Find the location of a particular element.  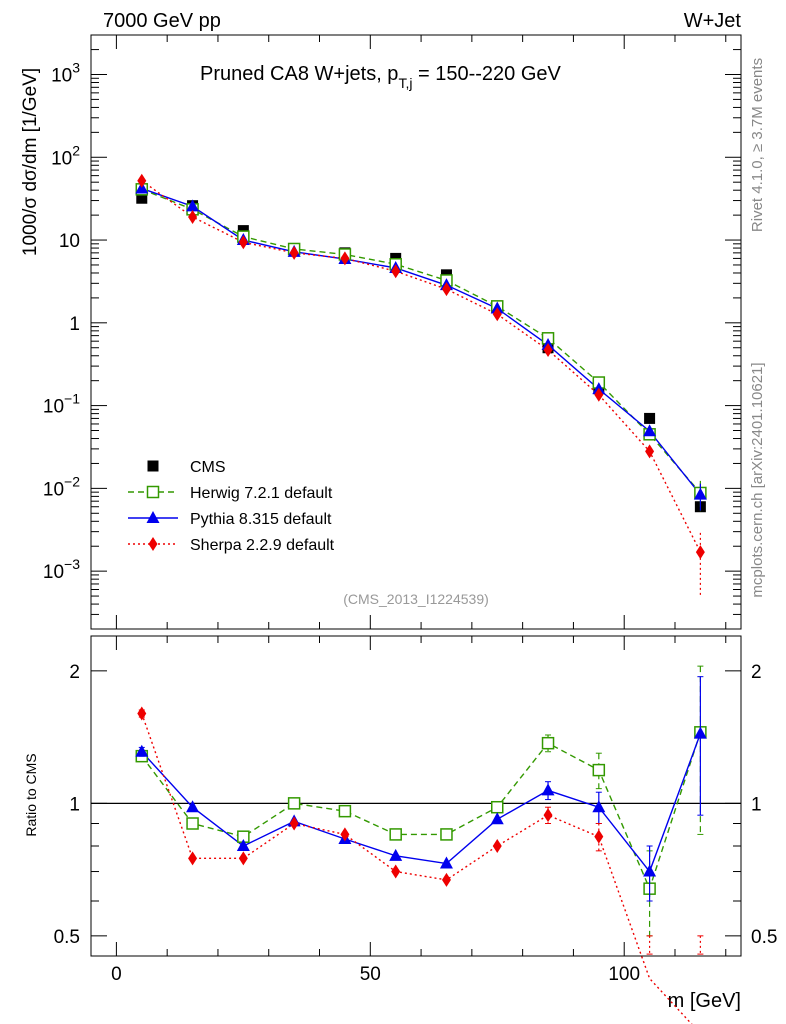

x-tick-label: 50 is located at coordinates (370, 974).